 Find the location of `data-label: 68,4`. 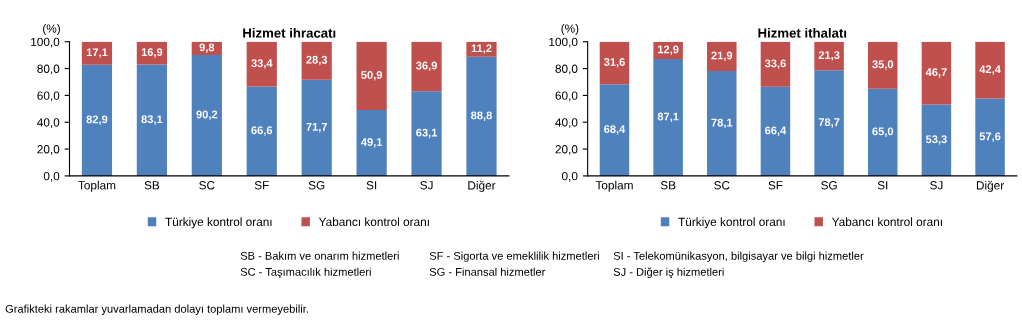

data-label: 68,4 is located at coordinates (615, 130).